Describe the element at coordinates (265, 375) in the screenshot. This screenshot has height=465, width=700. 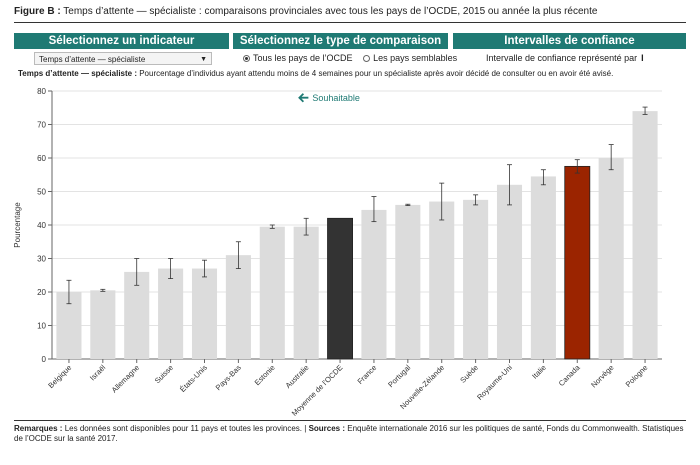
I see `x-tick-label: Estonie` at that location.